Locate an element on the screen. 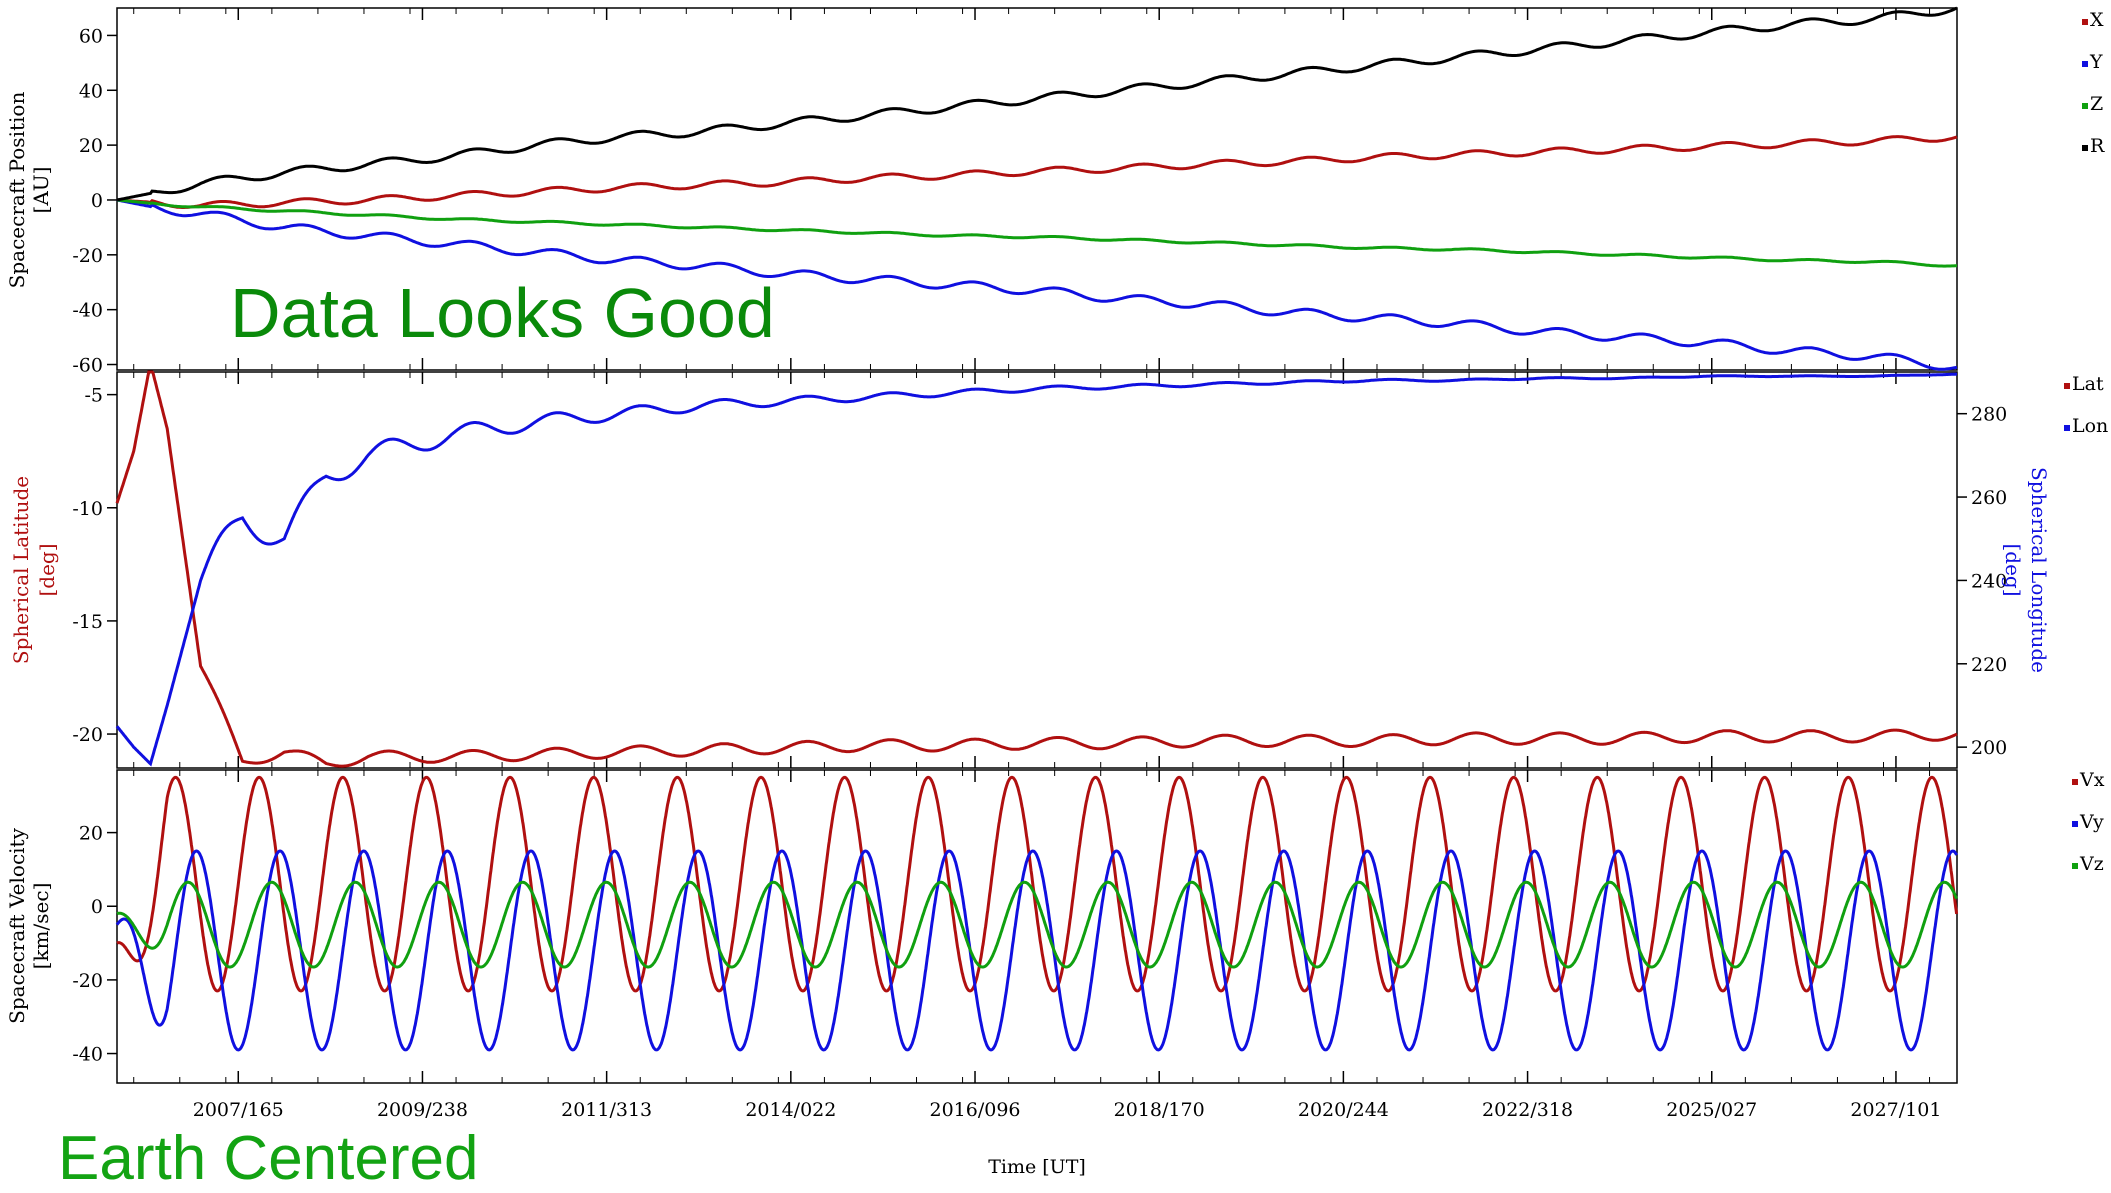 The width and height of the screenshot is (2111, 1193). velocity-y-tick-label: -40 is located at coordinates (87, 1055).